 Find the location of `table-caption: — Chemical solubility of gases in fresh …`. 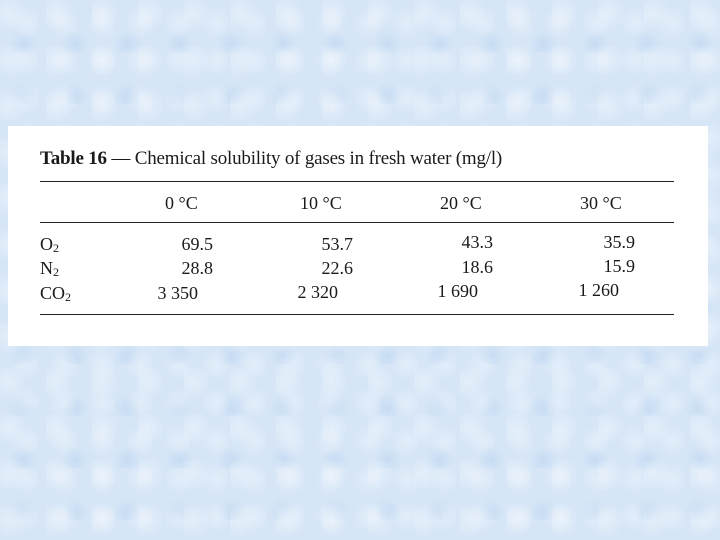

table-caption: — Chemical solubility of gases in fresh … is located at coordinates (307, 158).